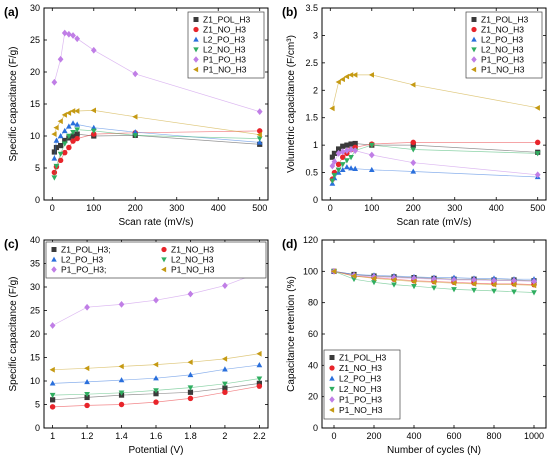 Image resolution: width=550 pixels, height=461 pixels. What do you see at coordinates (11, 12) in the screenshot?
I see `panel-label: (a)` at bounding box center [11, 12].